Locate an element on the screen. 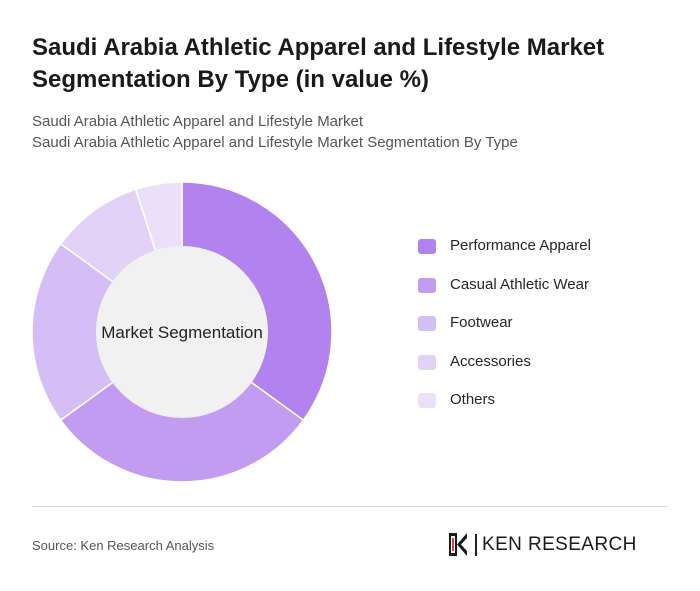  legend-label: Footwear is located at coordinates (481, 322).